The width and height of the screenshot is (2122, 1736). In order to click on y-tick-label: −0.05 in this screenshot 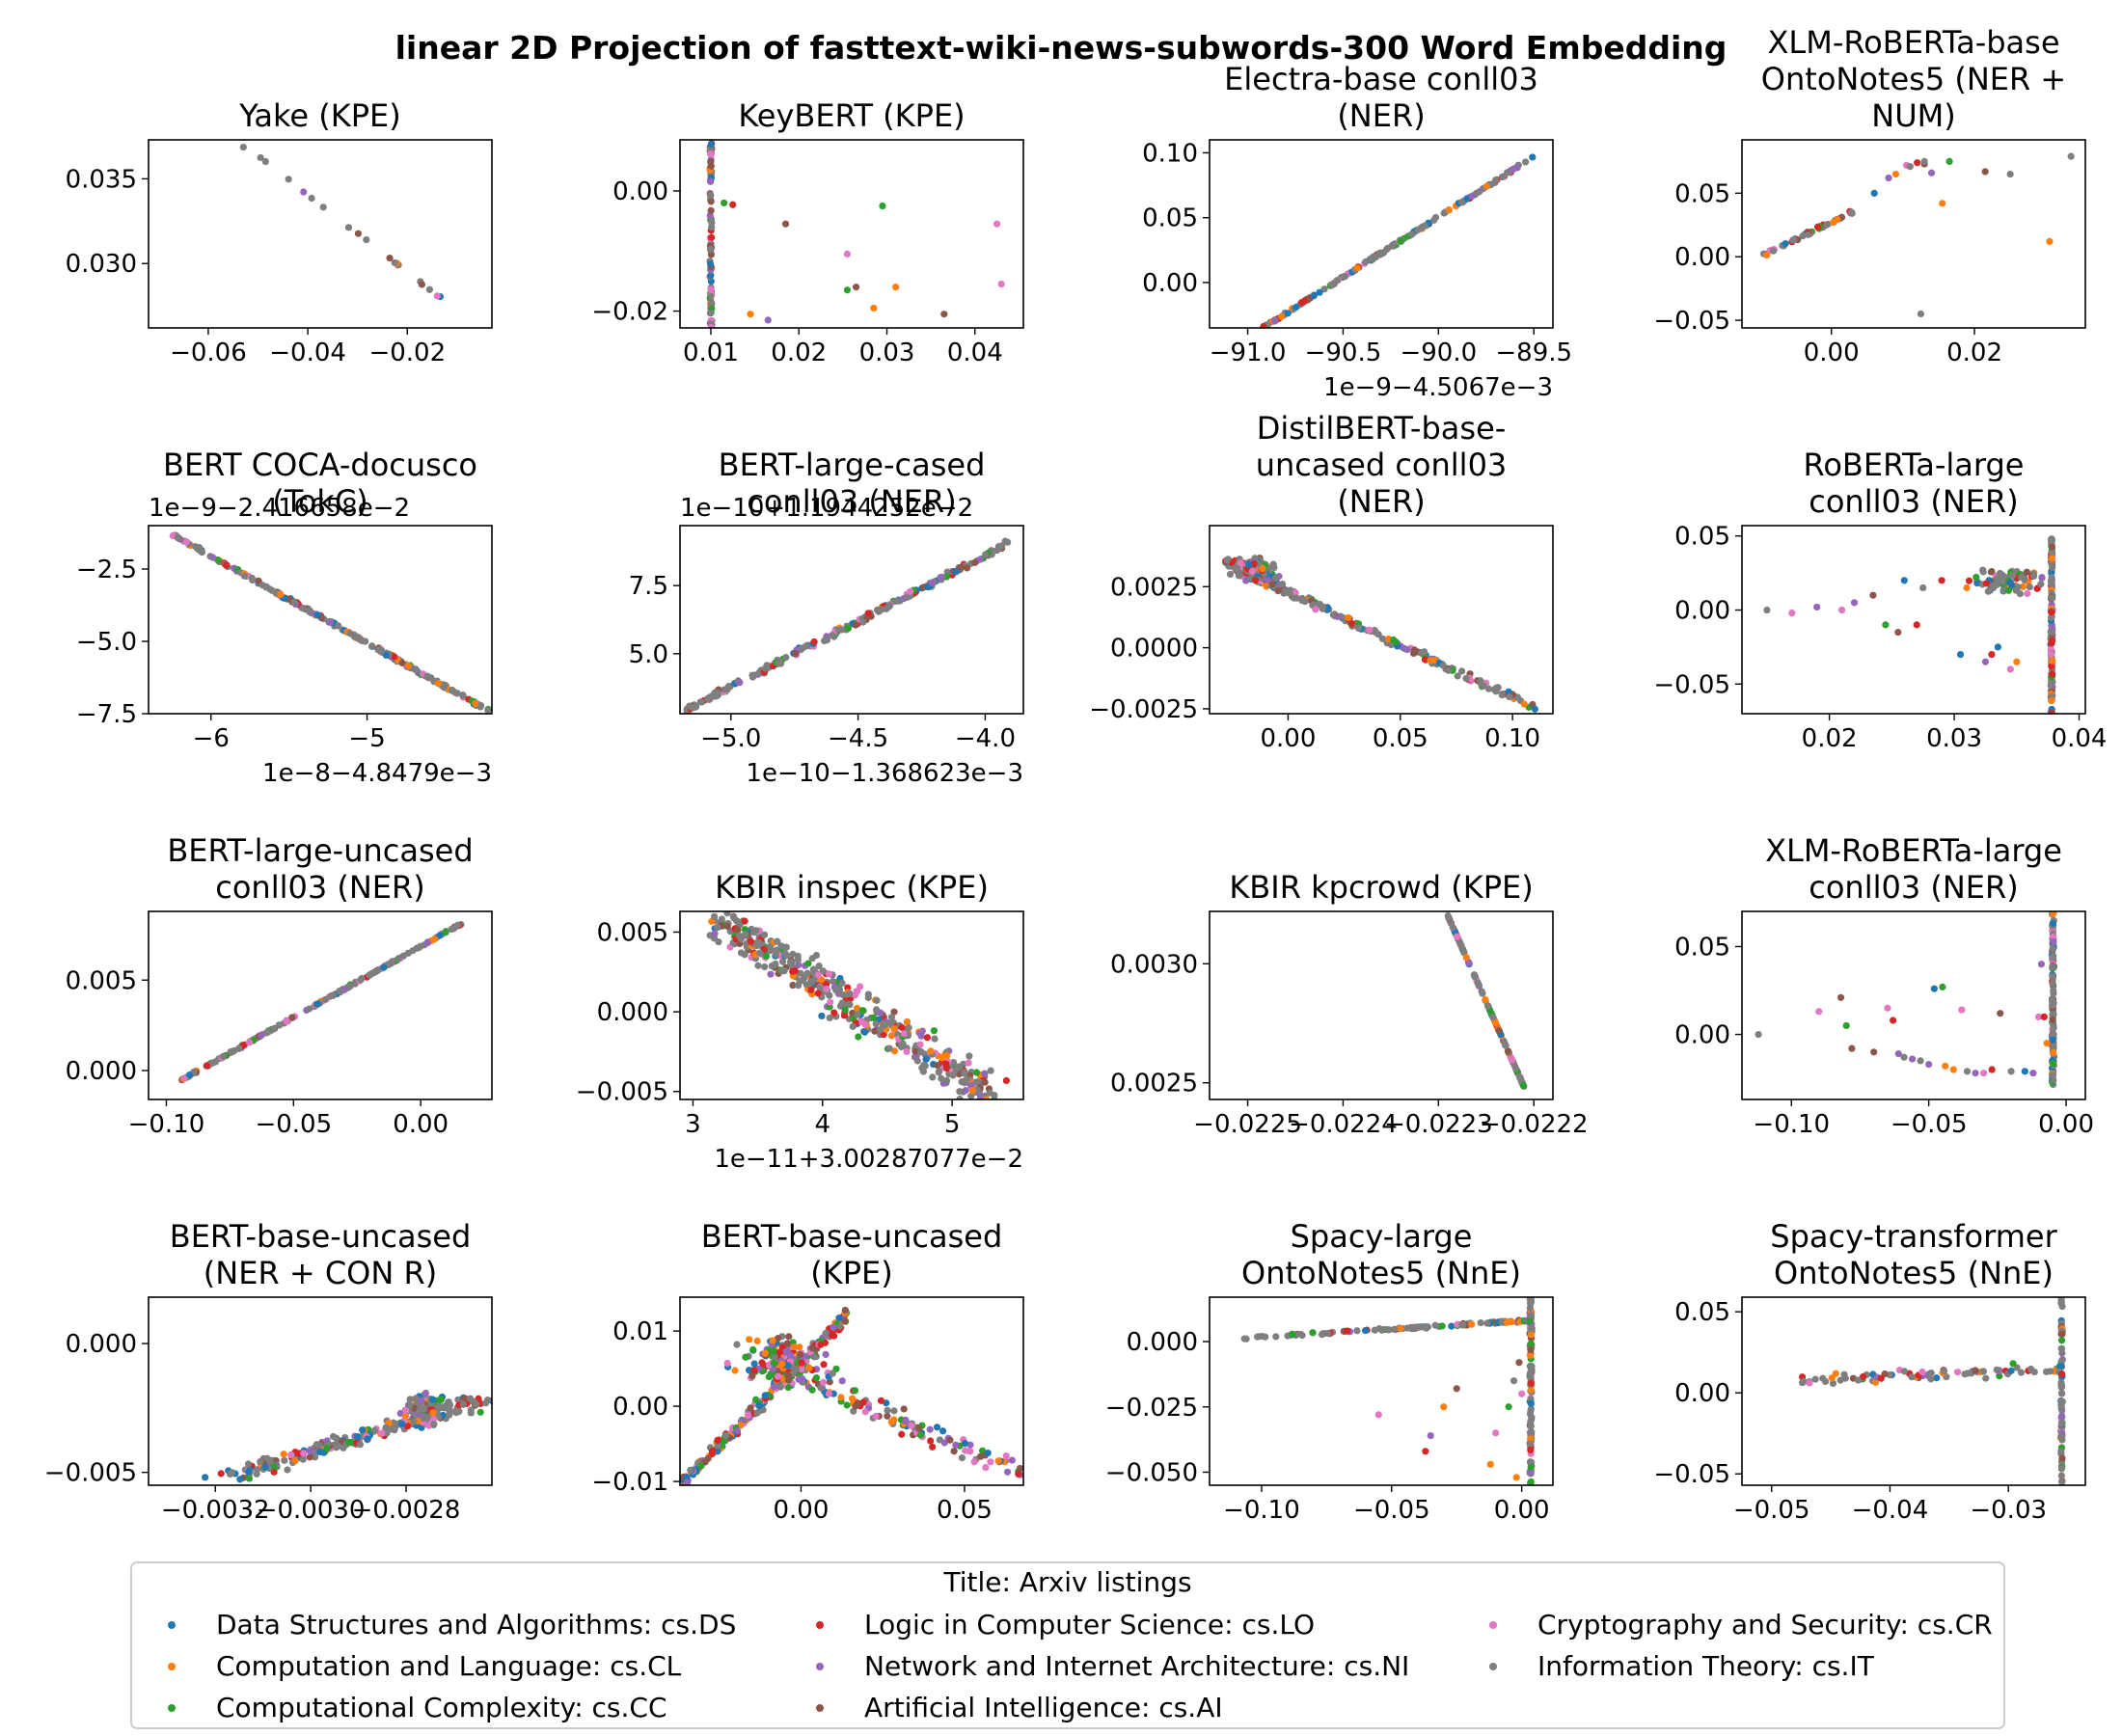, I will do `click(1692, 685)`.